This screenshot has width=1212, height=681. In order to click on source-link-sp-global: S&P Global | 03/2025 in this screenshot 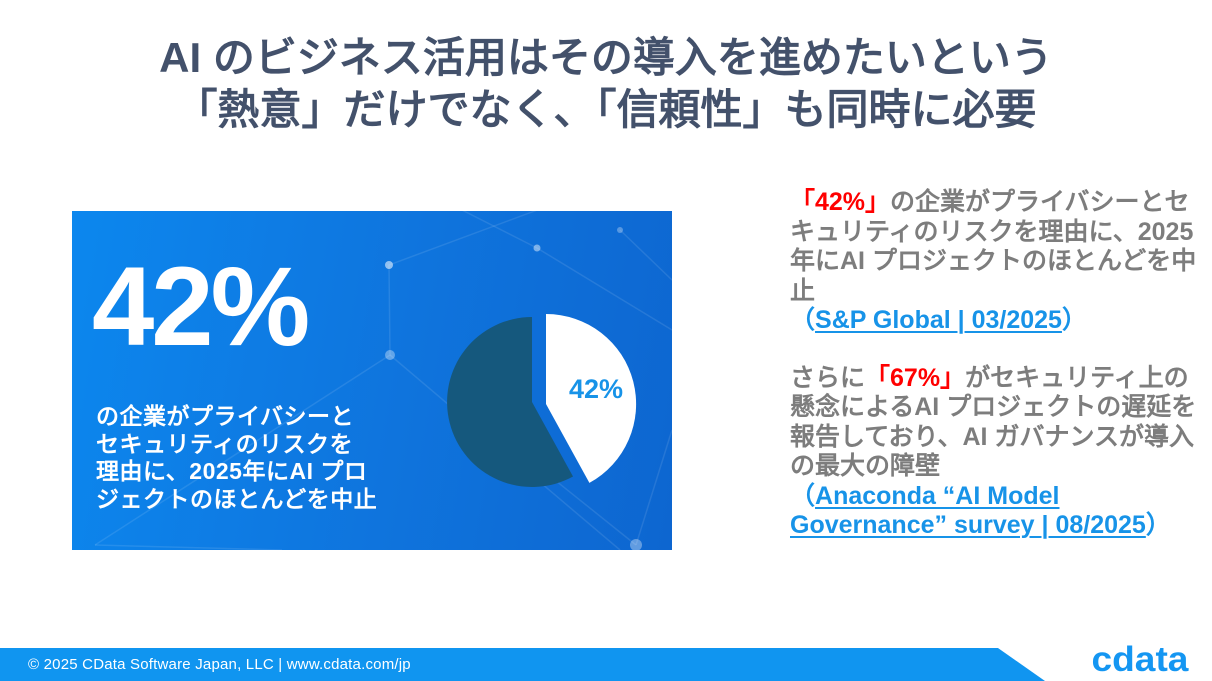, I will do `click(938, 320)`.